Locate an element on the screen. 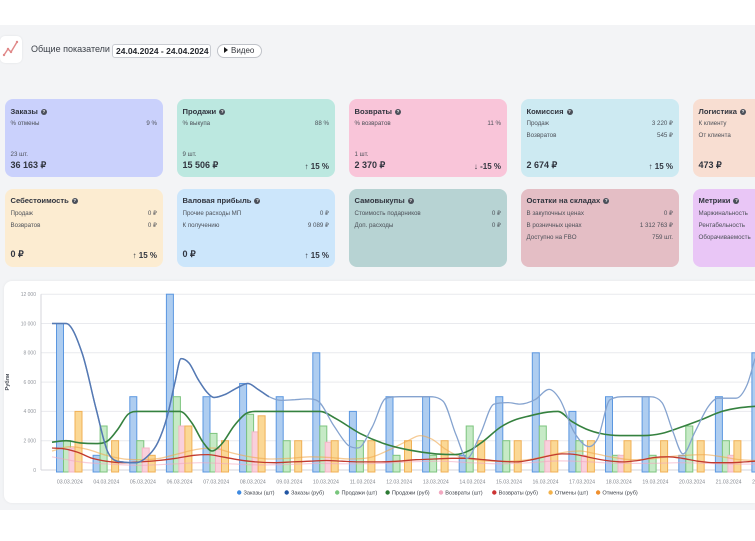 This screenshot has width=755, height=541. svg-text: 07.03.2024 is located at coordinates (216, 483).